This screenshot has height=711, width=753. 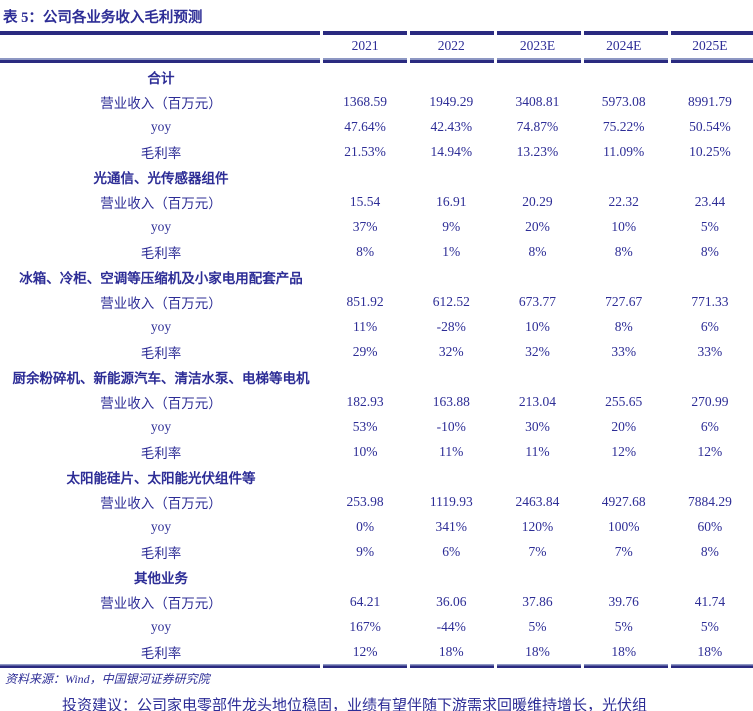 I want to click on table-row: yoy 53% -10% 30% 20% 6%, so click(x=376, y=426).